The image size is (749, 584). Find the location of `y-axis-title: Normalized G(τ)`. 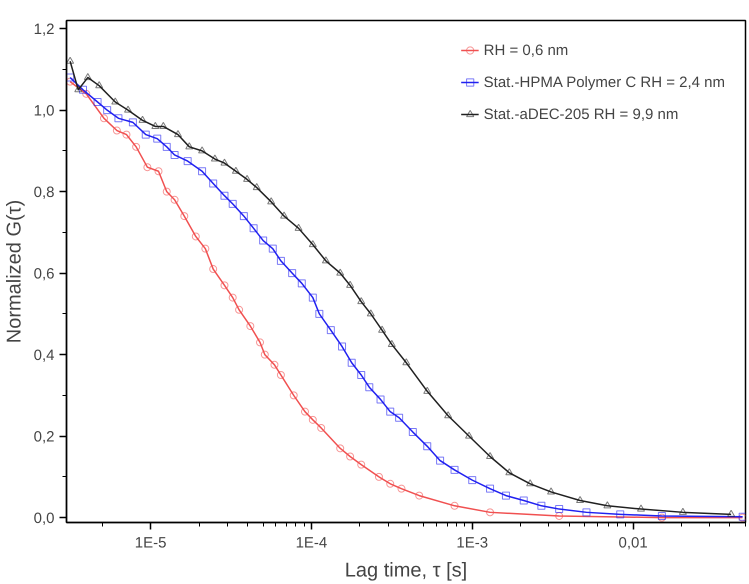

y-axis-title: Normalized G(τ) is located at coordinates (15, 272).